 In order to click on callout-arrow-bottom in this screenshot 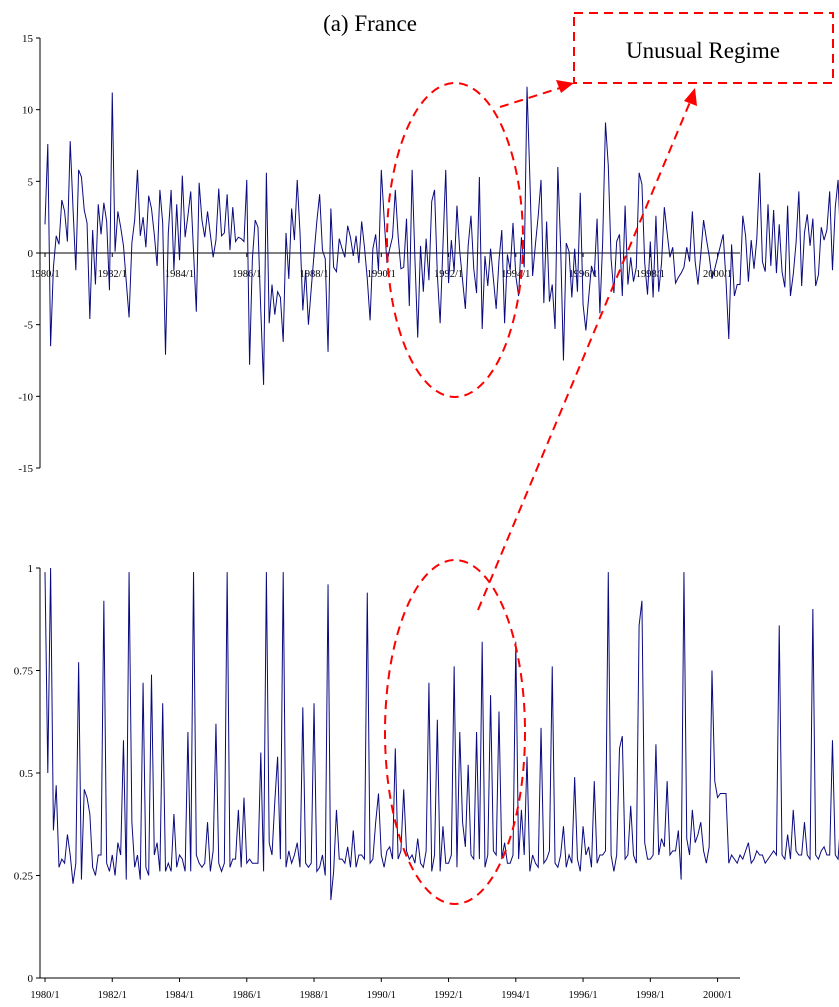, I will do `click(584, 356)`.